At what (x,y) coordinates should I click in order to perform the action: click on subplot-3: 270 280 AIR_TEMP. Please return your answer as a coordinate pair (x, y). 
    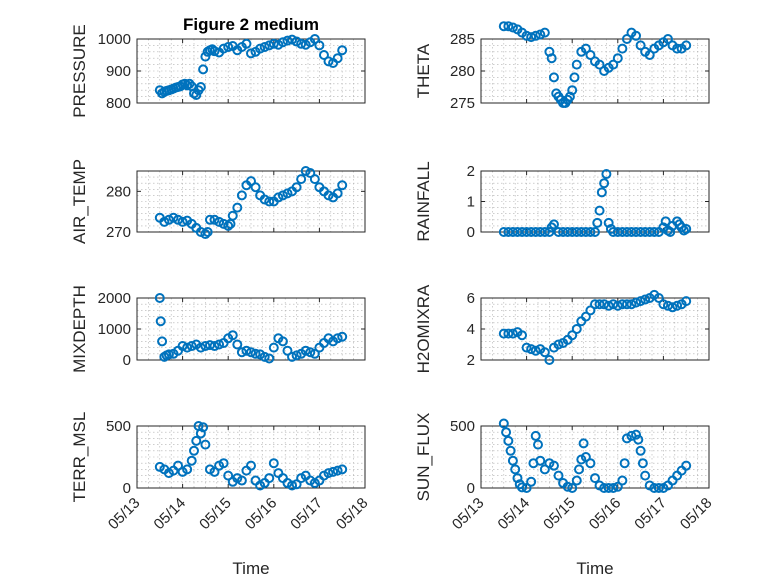
    Looking at the image, I should click on (218, 201).